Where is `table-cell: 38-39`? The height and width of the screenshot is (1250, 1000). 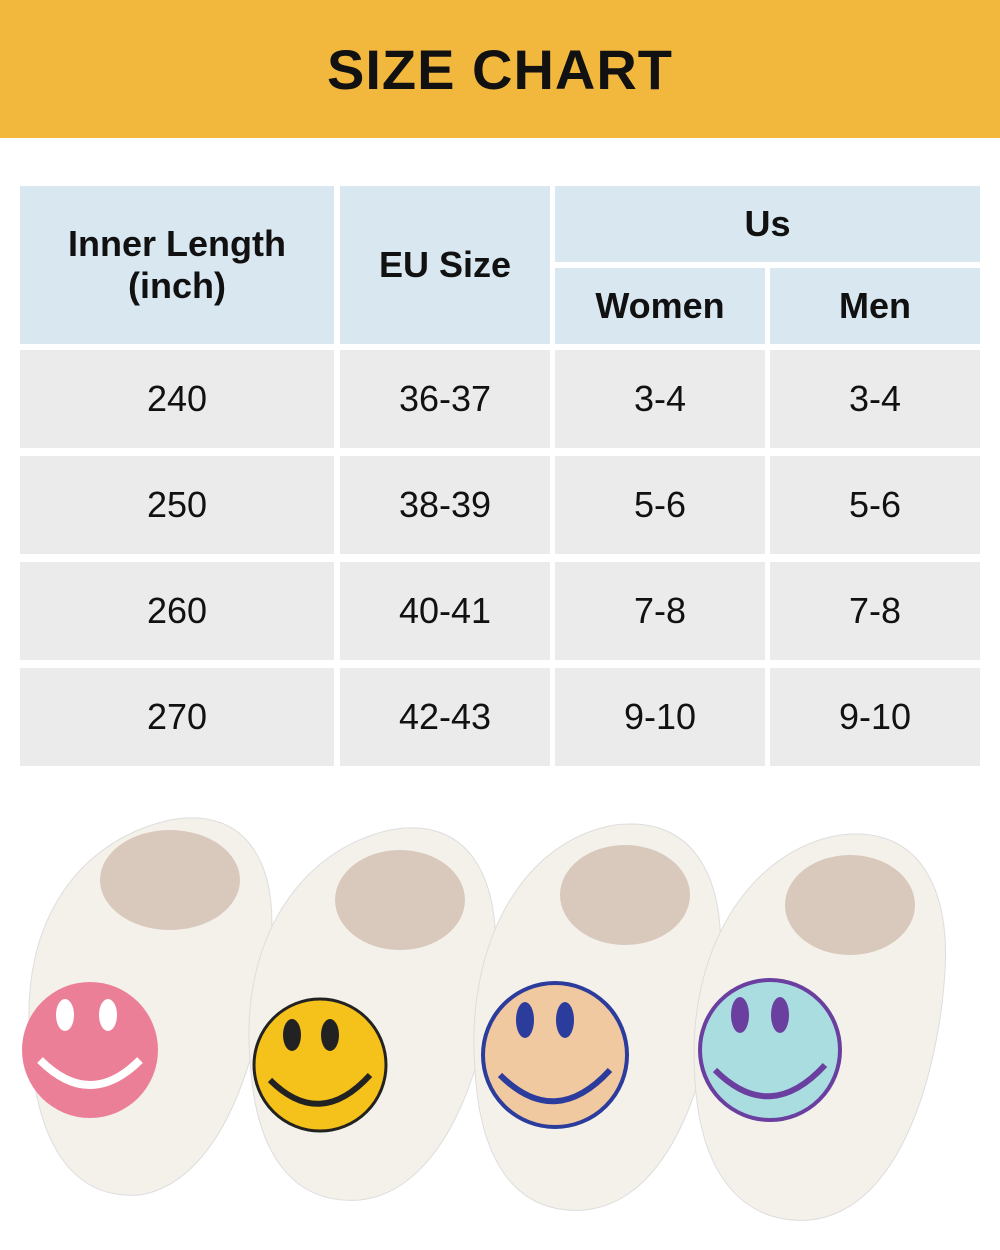
table-cell: 38-39 is located at coordinates (445, 505).